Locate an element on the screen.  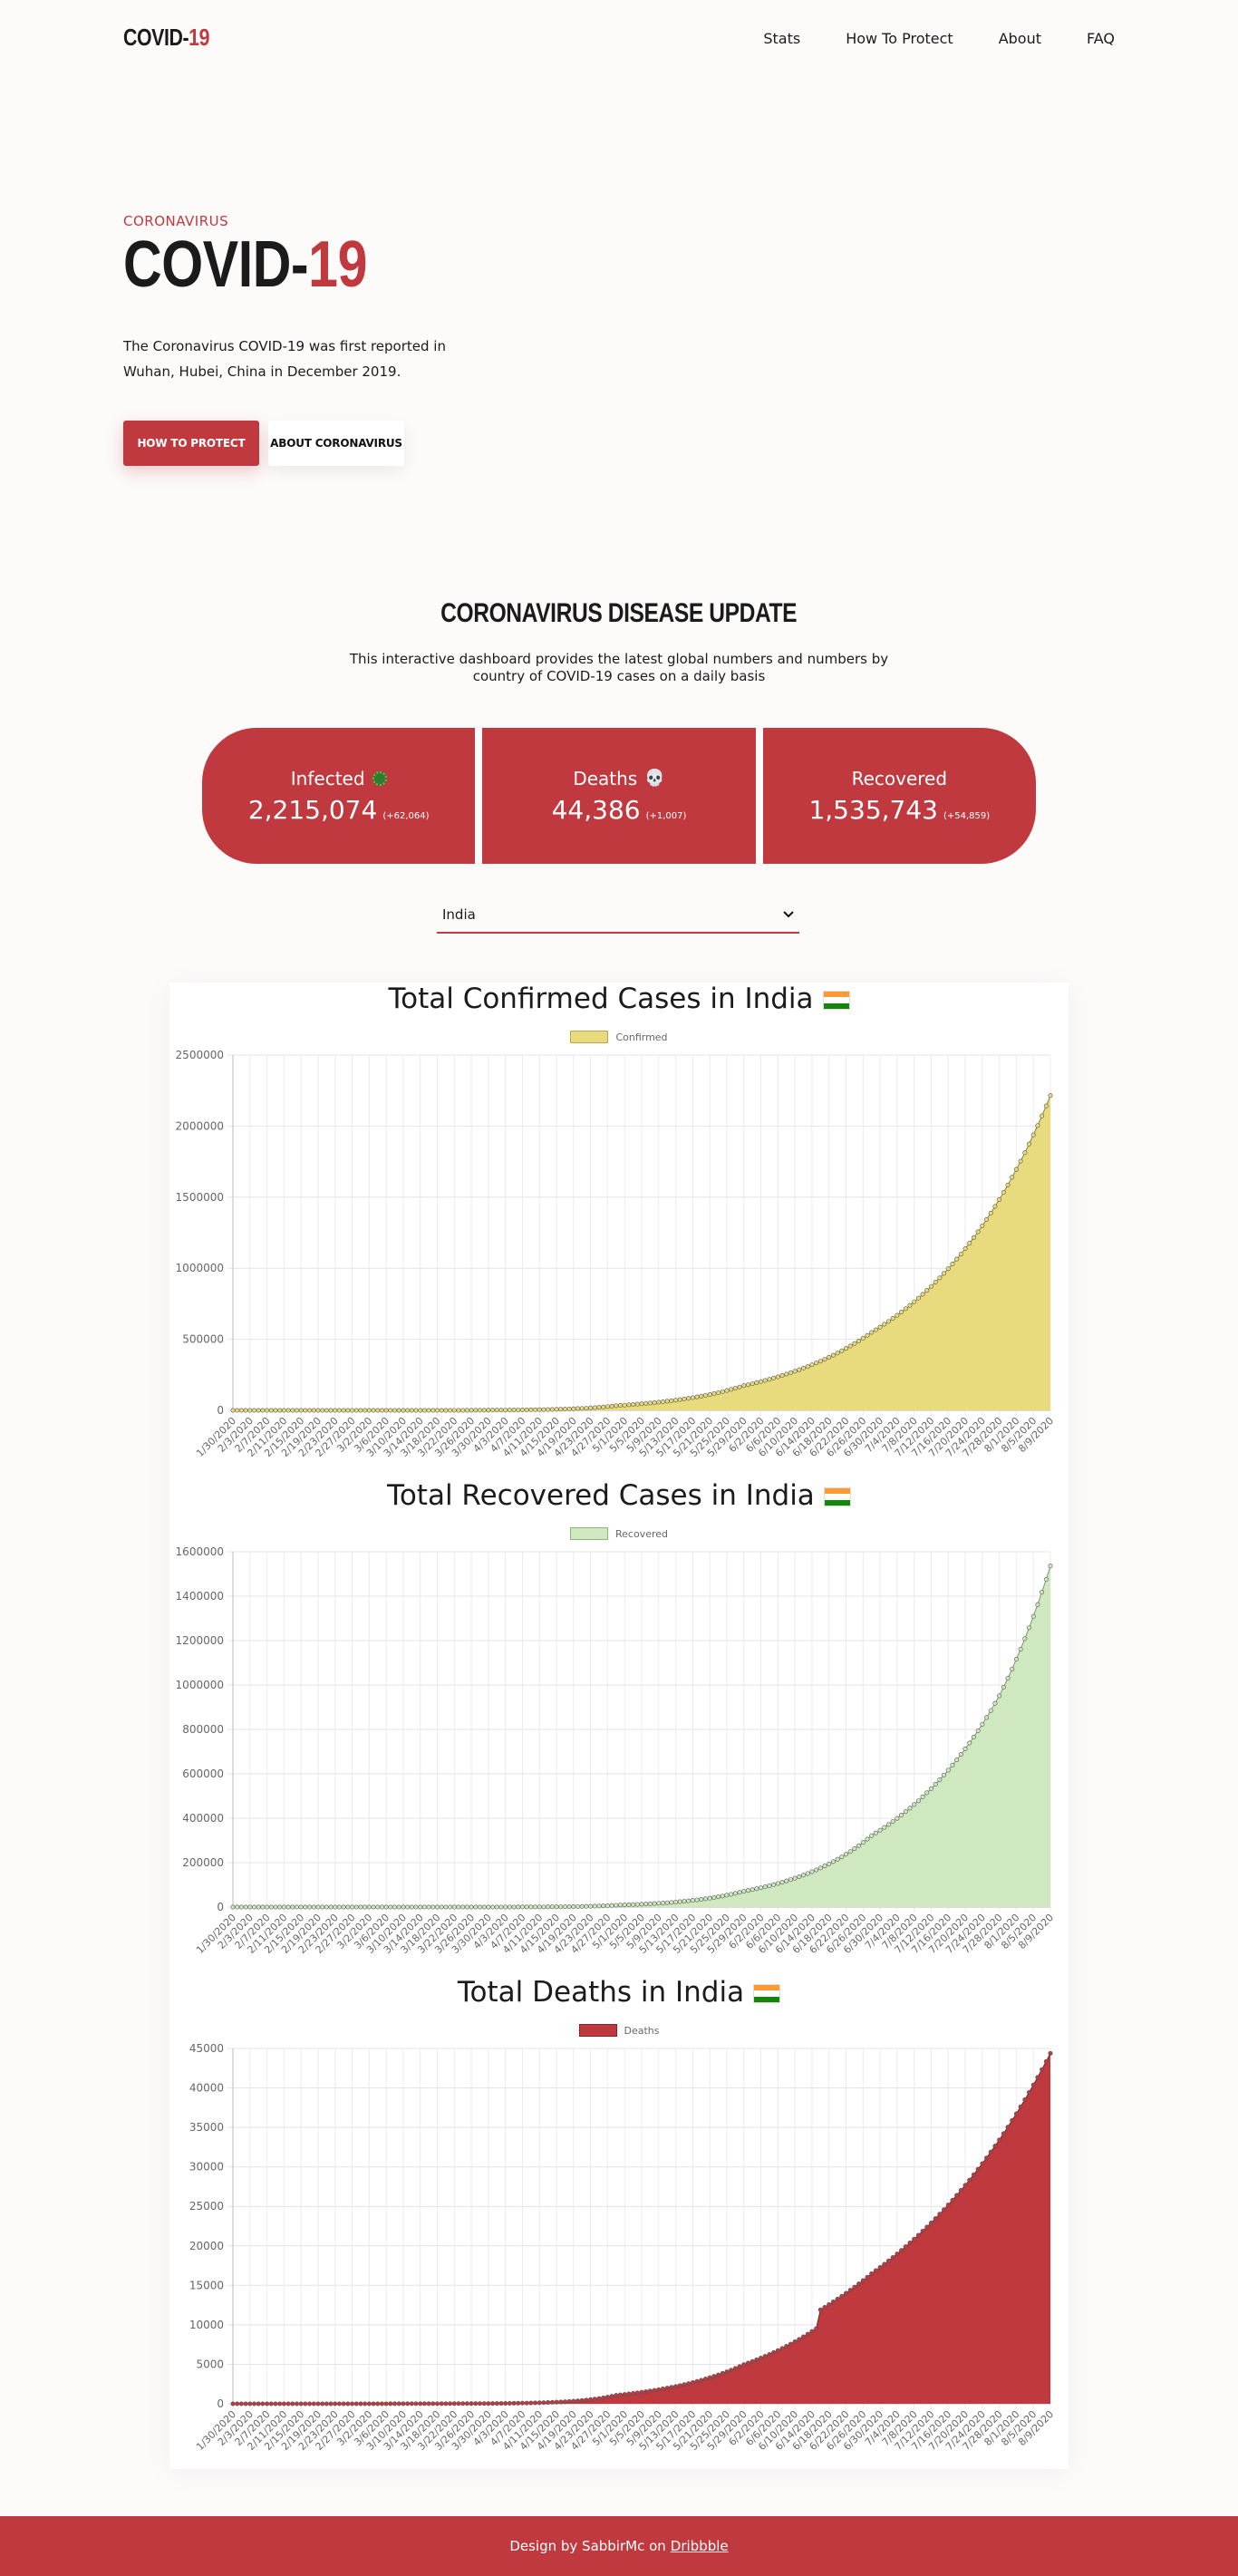
chart-legend: Confirmed is located at coordinates (619, 1037).